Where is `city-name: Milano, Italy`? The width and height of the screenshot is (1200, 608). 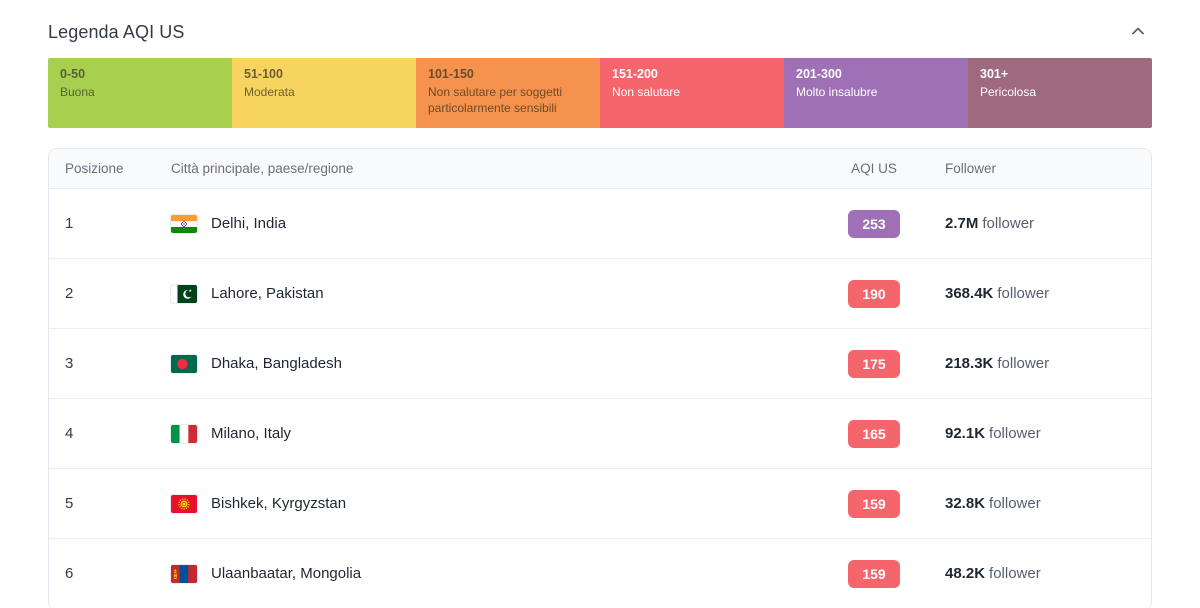 city-name: Milano, Italy is located at coordinates (251, 433).